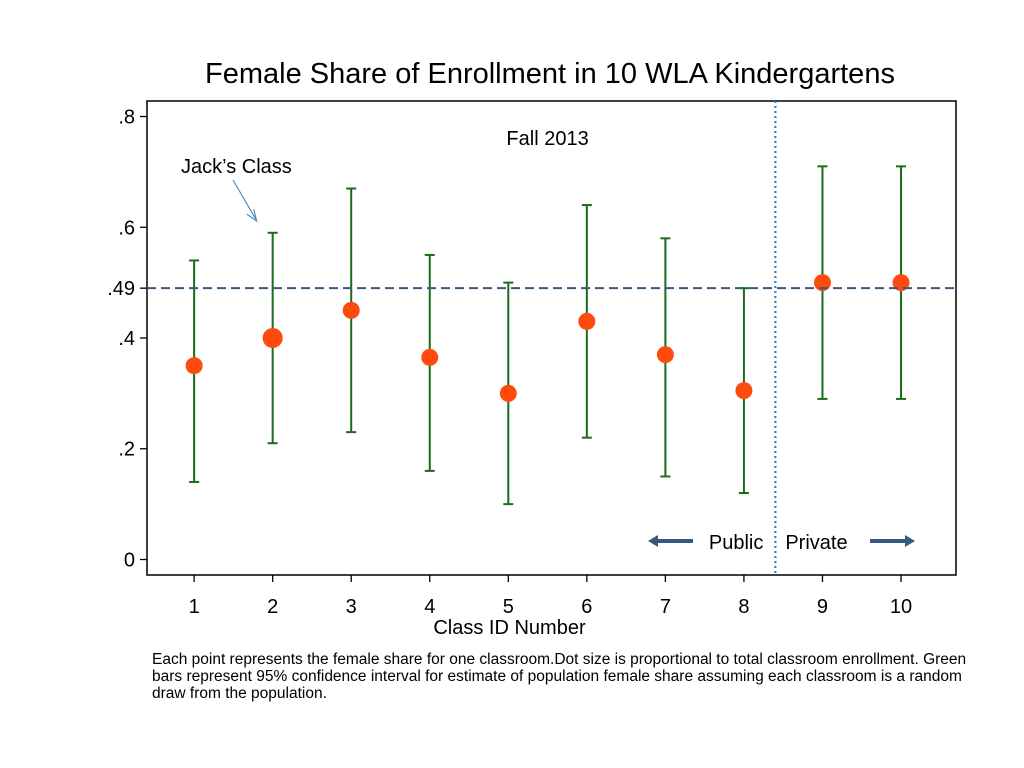  I want to click on x-tick-label: 3, so click(351, 607).